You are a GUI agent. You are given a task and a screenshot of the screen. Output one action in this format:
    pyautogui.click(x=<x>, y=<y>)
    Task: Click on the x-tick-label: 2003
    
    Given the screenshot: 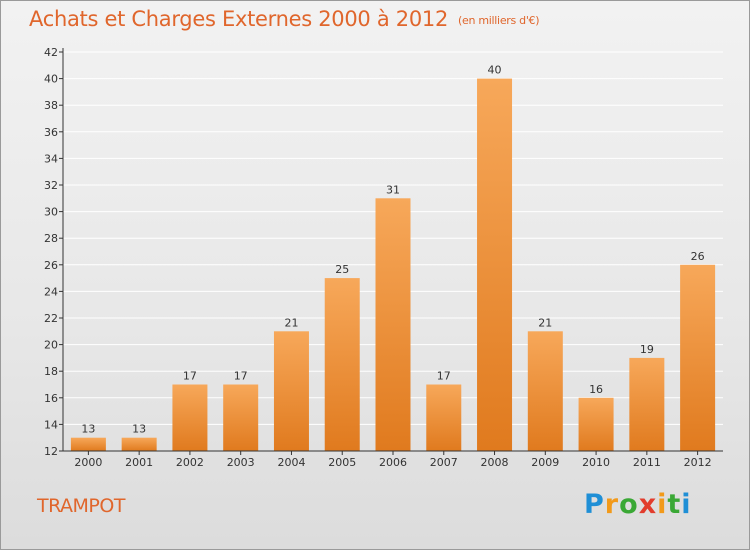 What is the action you would take?
    pyautogui.click(x=241, y=462)
    